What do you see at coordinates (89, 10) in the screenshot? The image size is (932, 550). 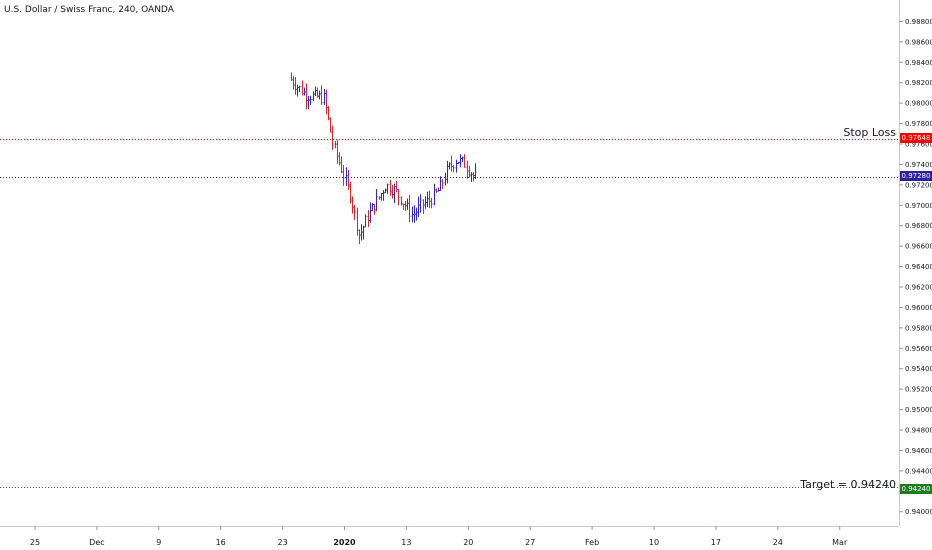 I see `chart-title: U.S. Dollar / Swiss Franc, 240, OANDA` at bounding box center [89, 10].